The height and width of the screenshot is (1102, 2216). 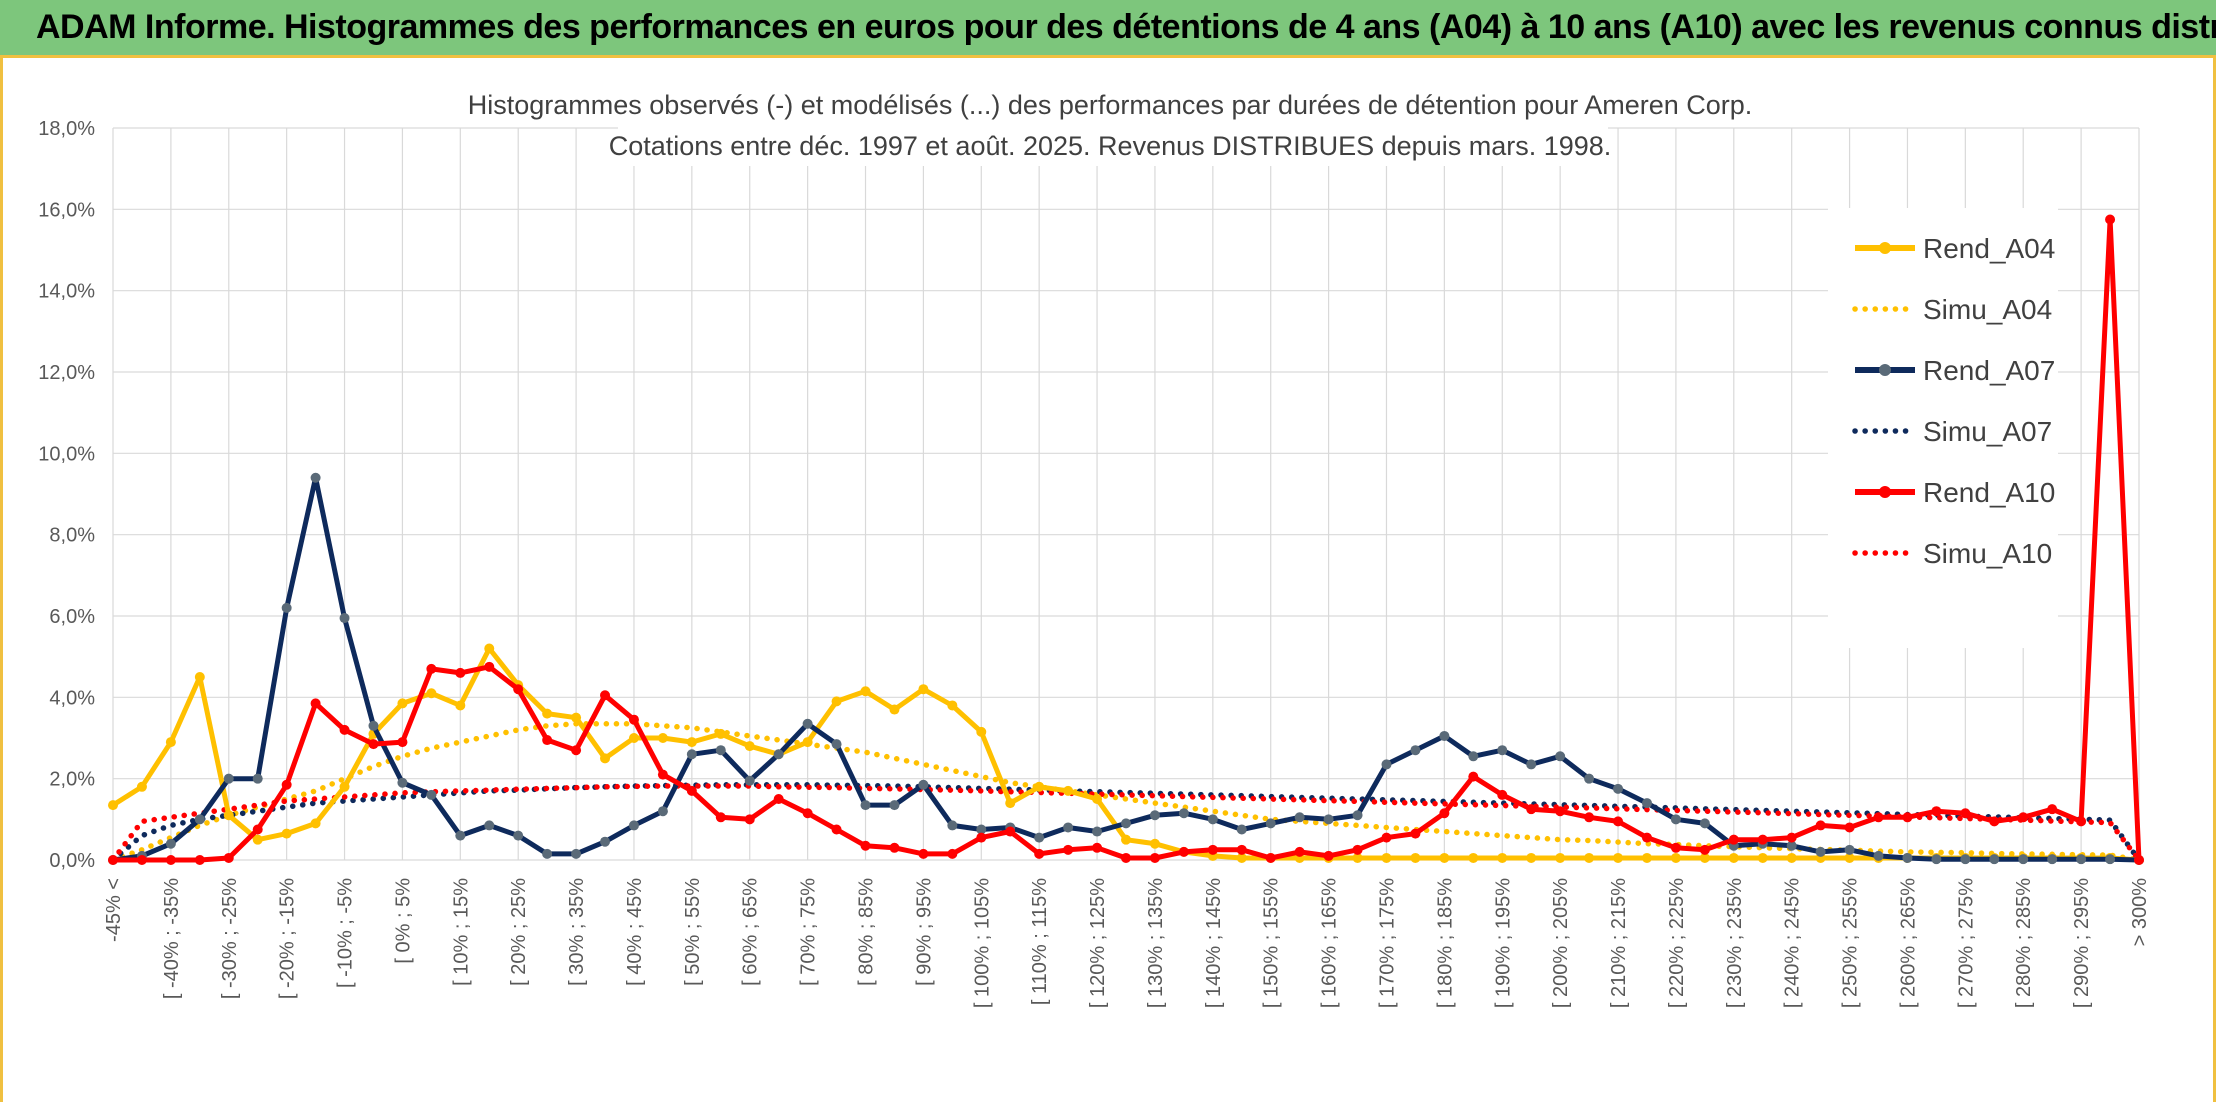 What do you see at coordinates (403, 921) in the screenshot?
I see `x-tick-label: [ 0% ; 5%` at bounding box center [403, 921].